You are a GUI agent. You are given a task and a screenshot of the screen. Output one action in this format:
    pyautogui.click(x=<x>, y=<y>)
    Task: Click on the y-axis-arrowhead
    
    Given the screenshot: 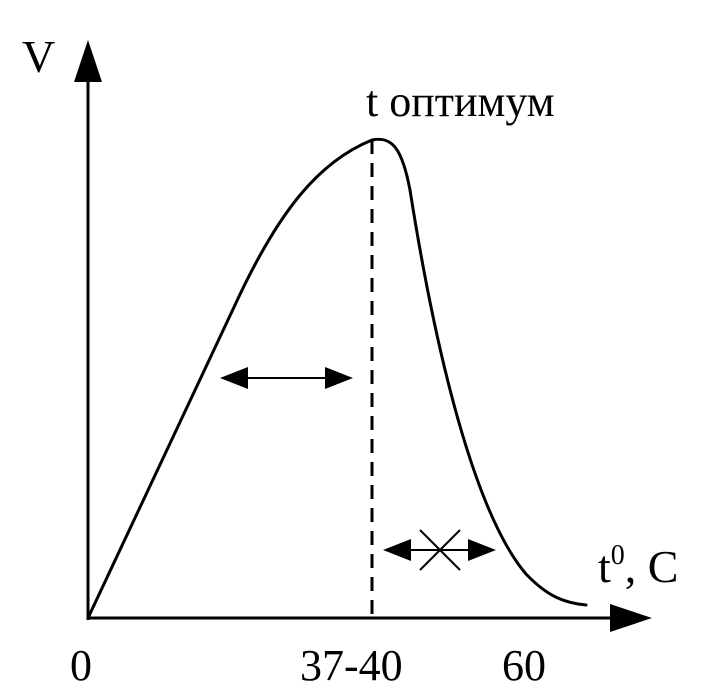 What is the action you would take?
    pyautogui.click(x=88, y=61)
    